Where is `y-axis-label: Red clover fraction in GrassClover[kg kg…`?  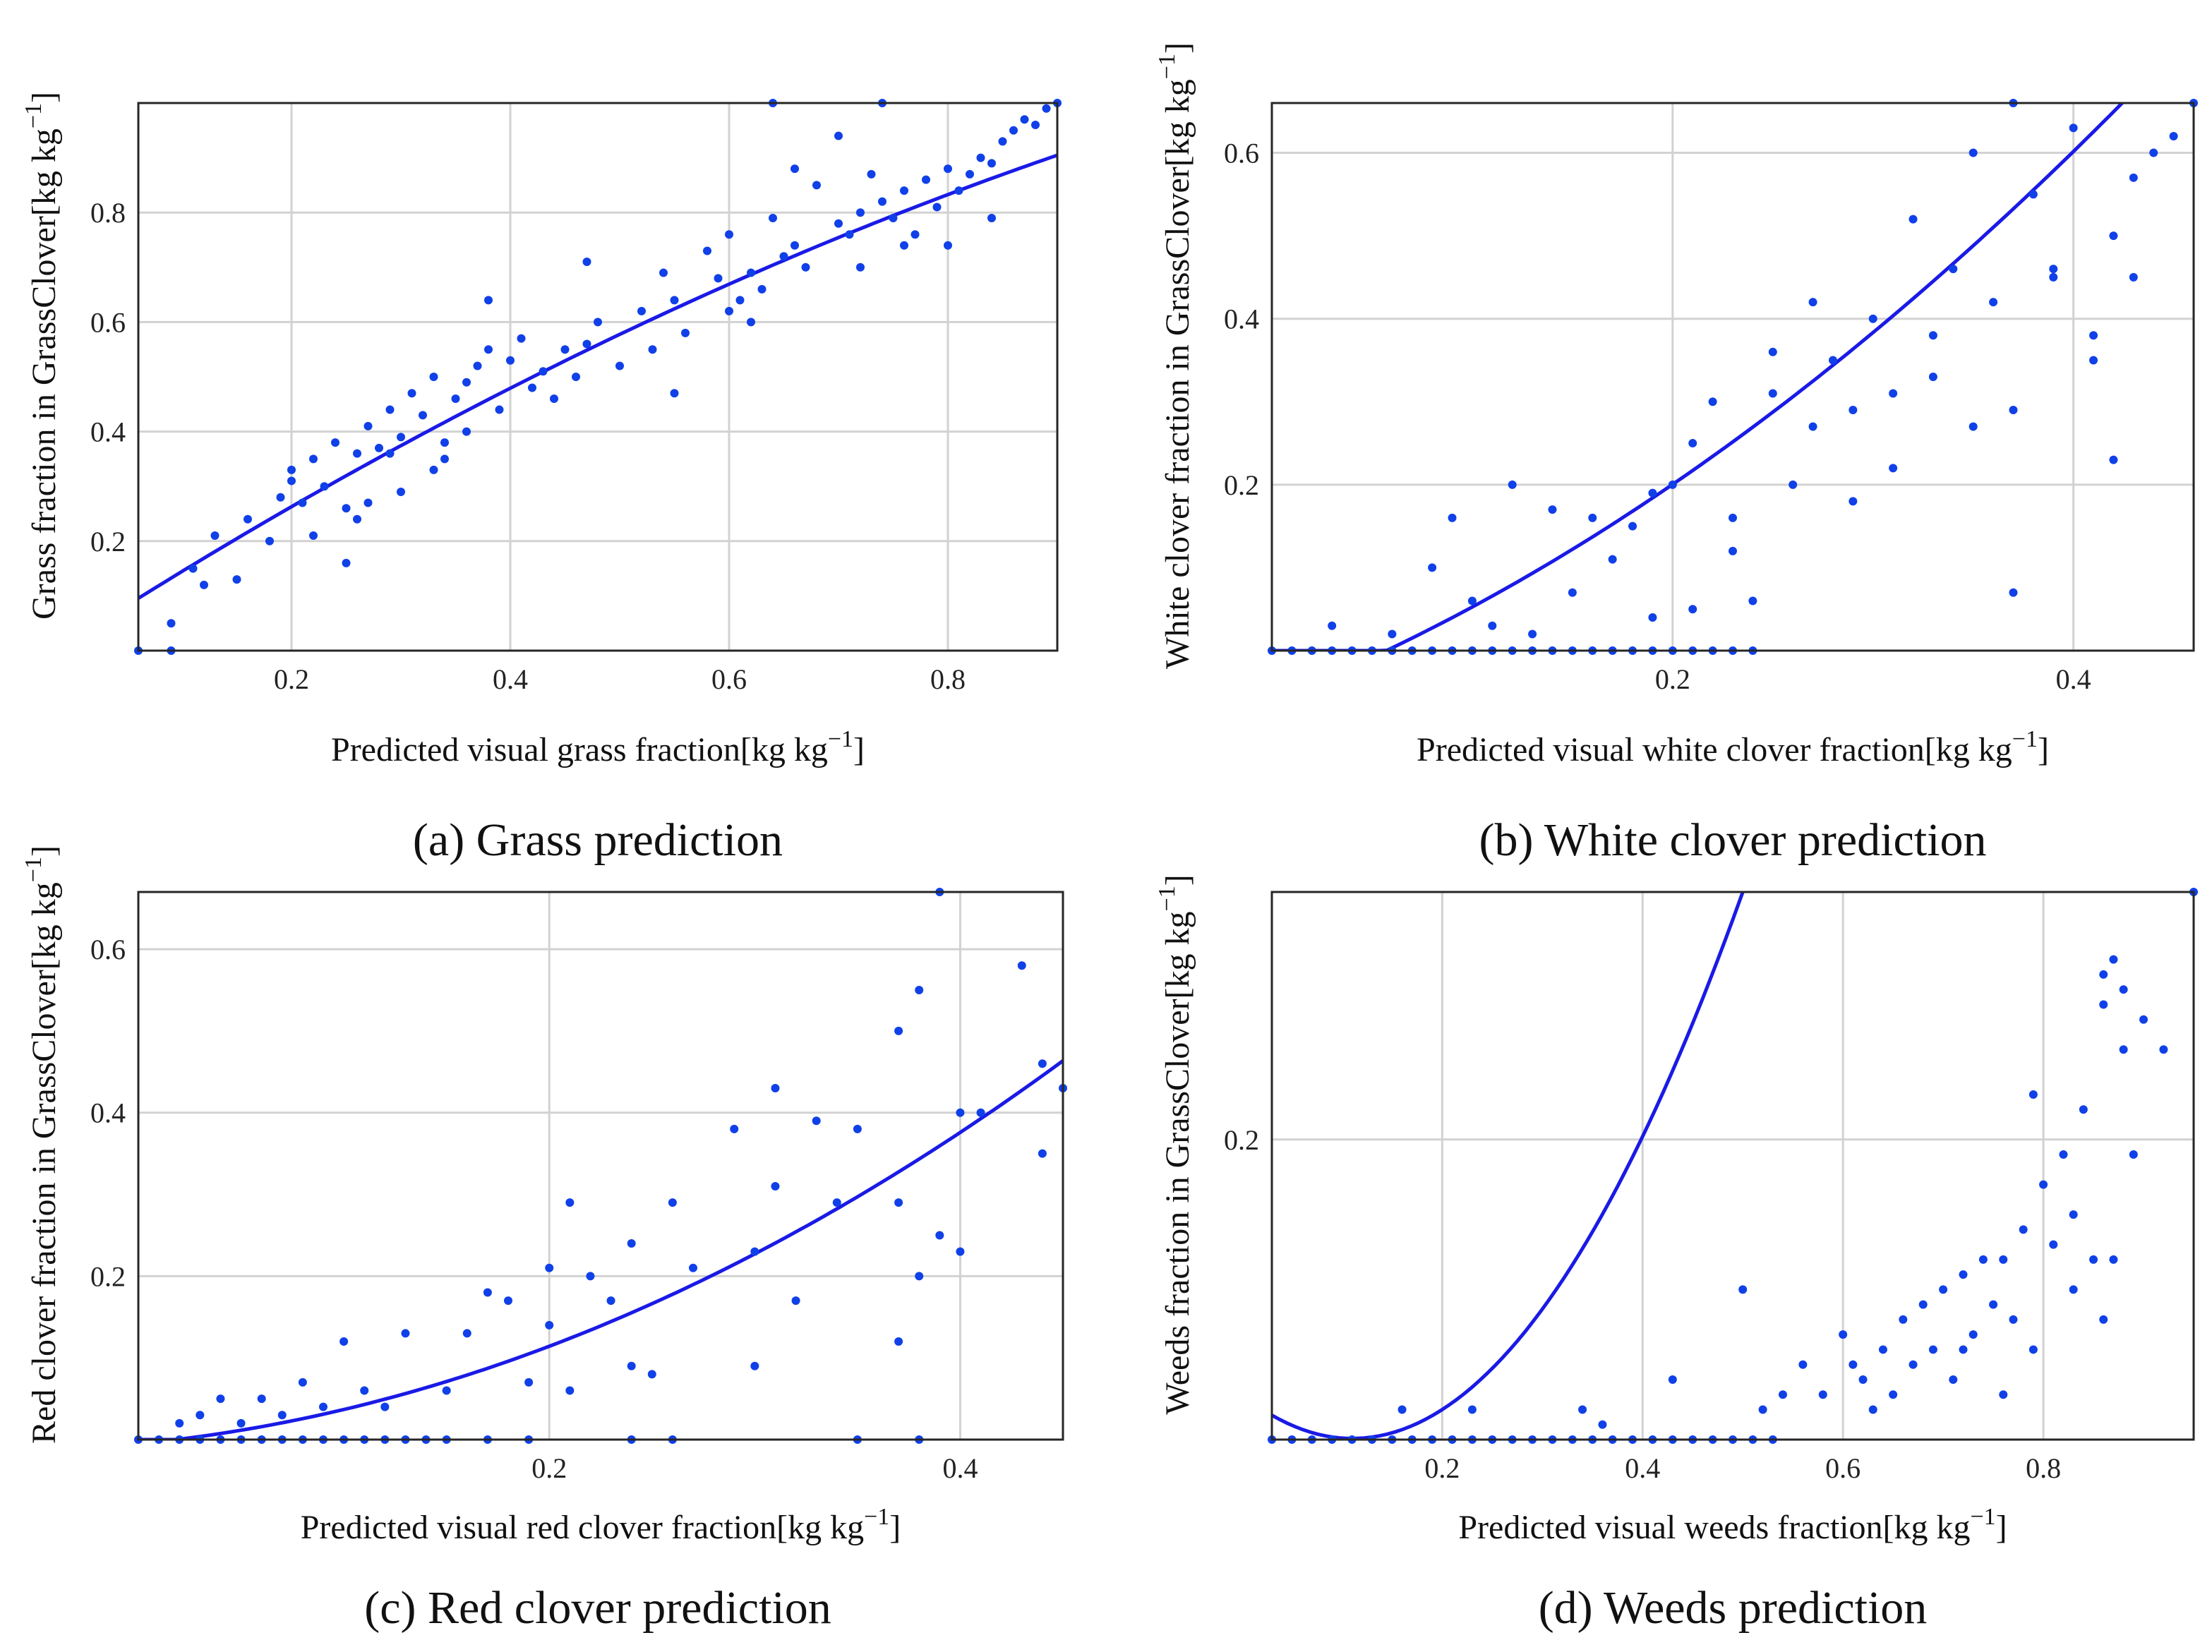 y-axis-label: Red clover fraction in GrassClover[kg kg… is located at coordinates (41, 1144).